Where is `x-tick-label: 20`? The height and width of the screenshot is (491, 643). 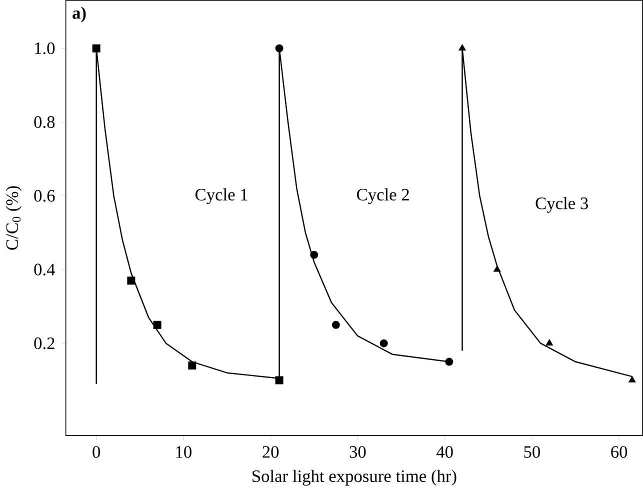
x-tick-label: 20 is located at coordinates (270, 452).